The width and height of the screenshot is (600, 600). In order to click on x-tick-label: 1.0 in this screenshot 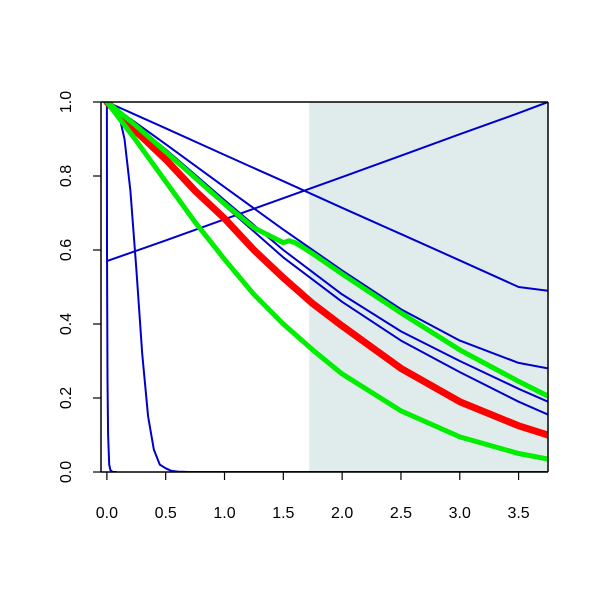, I will do `click(224, 513)`.